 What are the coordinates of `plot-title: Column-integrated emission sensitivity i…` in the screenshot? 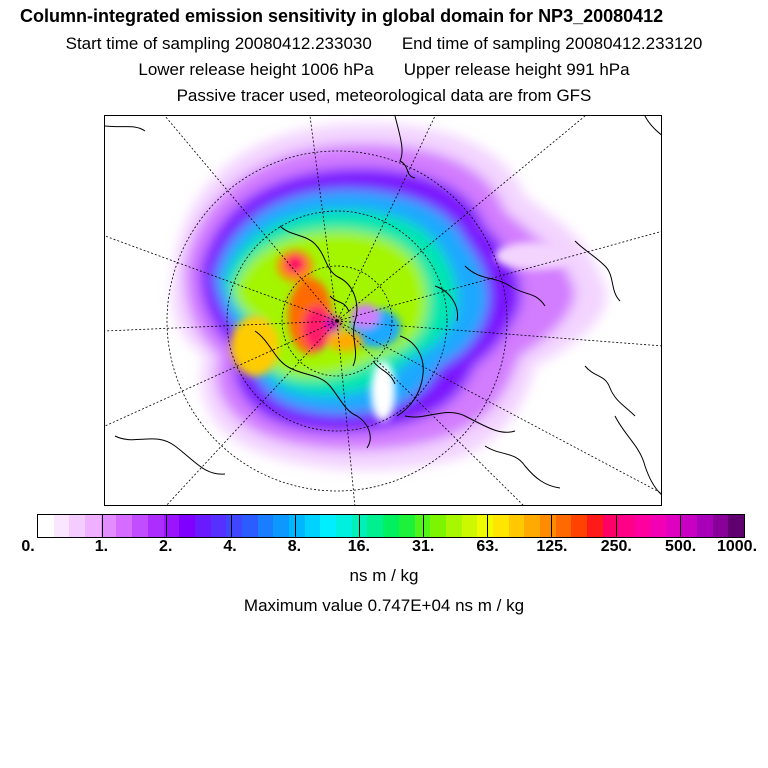 It's located at (342, 16).